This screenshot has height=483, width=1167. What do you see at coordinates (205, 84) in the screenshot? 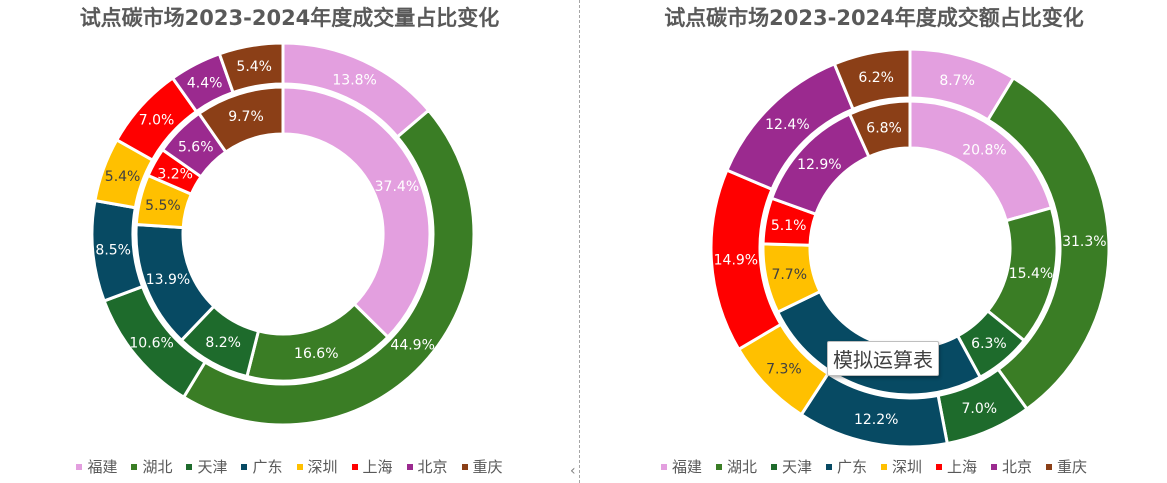
I see `data-label-outer-6: 4.4%` at bounding box center [205, 84].